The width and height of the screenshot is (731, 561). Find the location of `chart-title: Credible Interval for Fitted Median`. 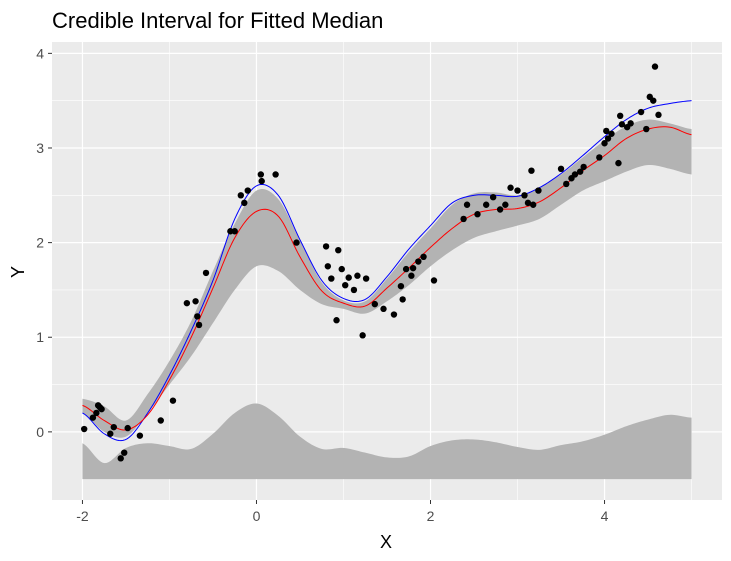

chart-title: Credible Interval for Fitted Median is located at coordinates (217, 20).